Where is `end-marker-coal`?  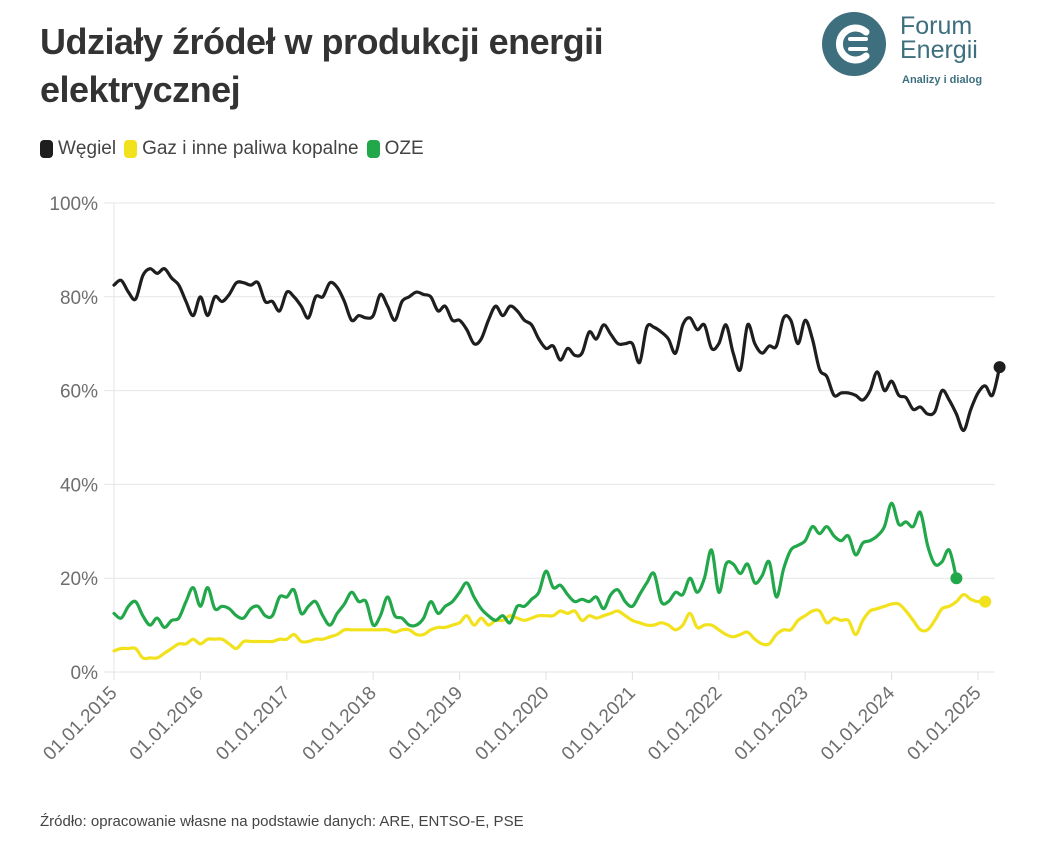 end-marker-coal is located at coordinates (999, 367).